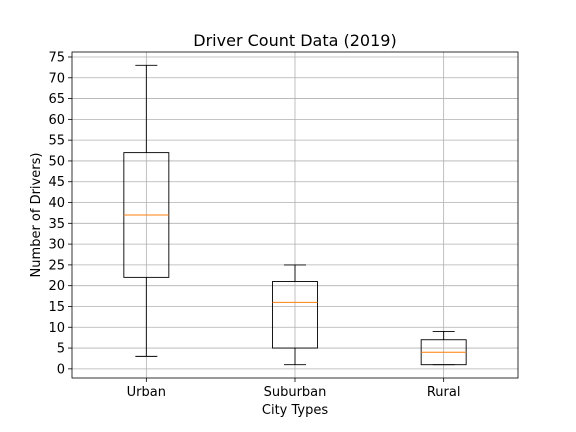  I want to click on y-tick-label: 25, so click(56, 265).